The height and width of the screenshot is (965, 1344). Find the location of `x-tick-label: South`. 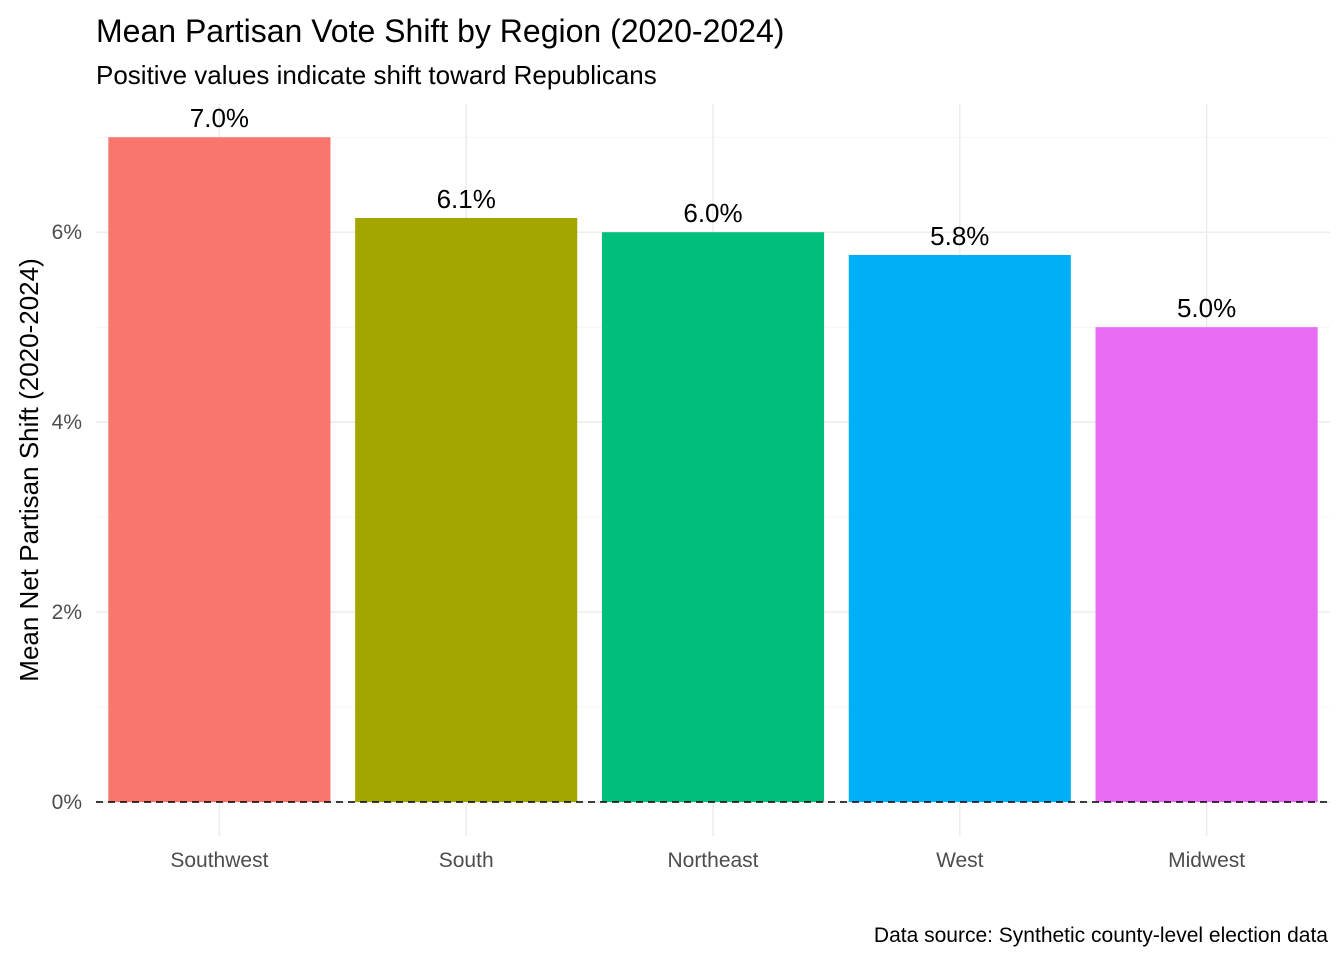

x-tick-label: South is located at coordinates (466, 860).